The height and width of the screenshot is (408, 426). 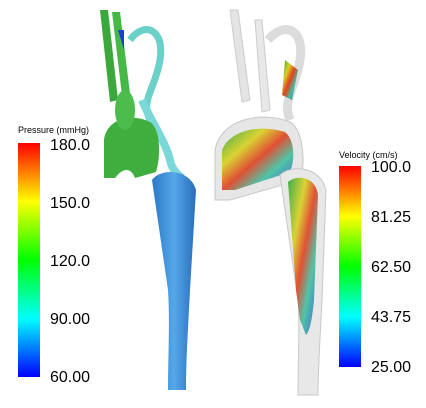 What do you see at coordinates (391, 217) in the screenshot?
I see `colorbar-label: 81.25` at bounding box center [391, 217].